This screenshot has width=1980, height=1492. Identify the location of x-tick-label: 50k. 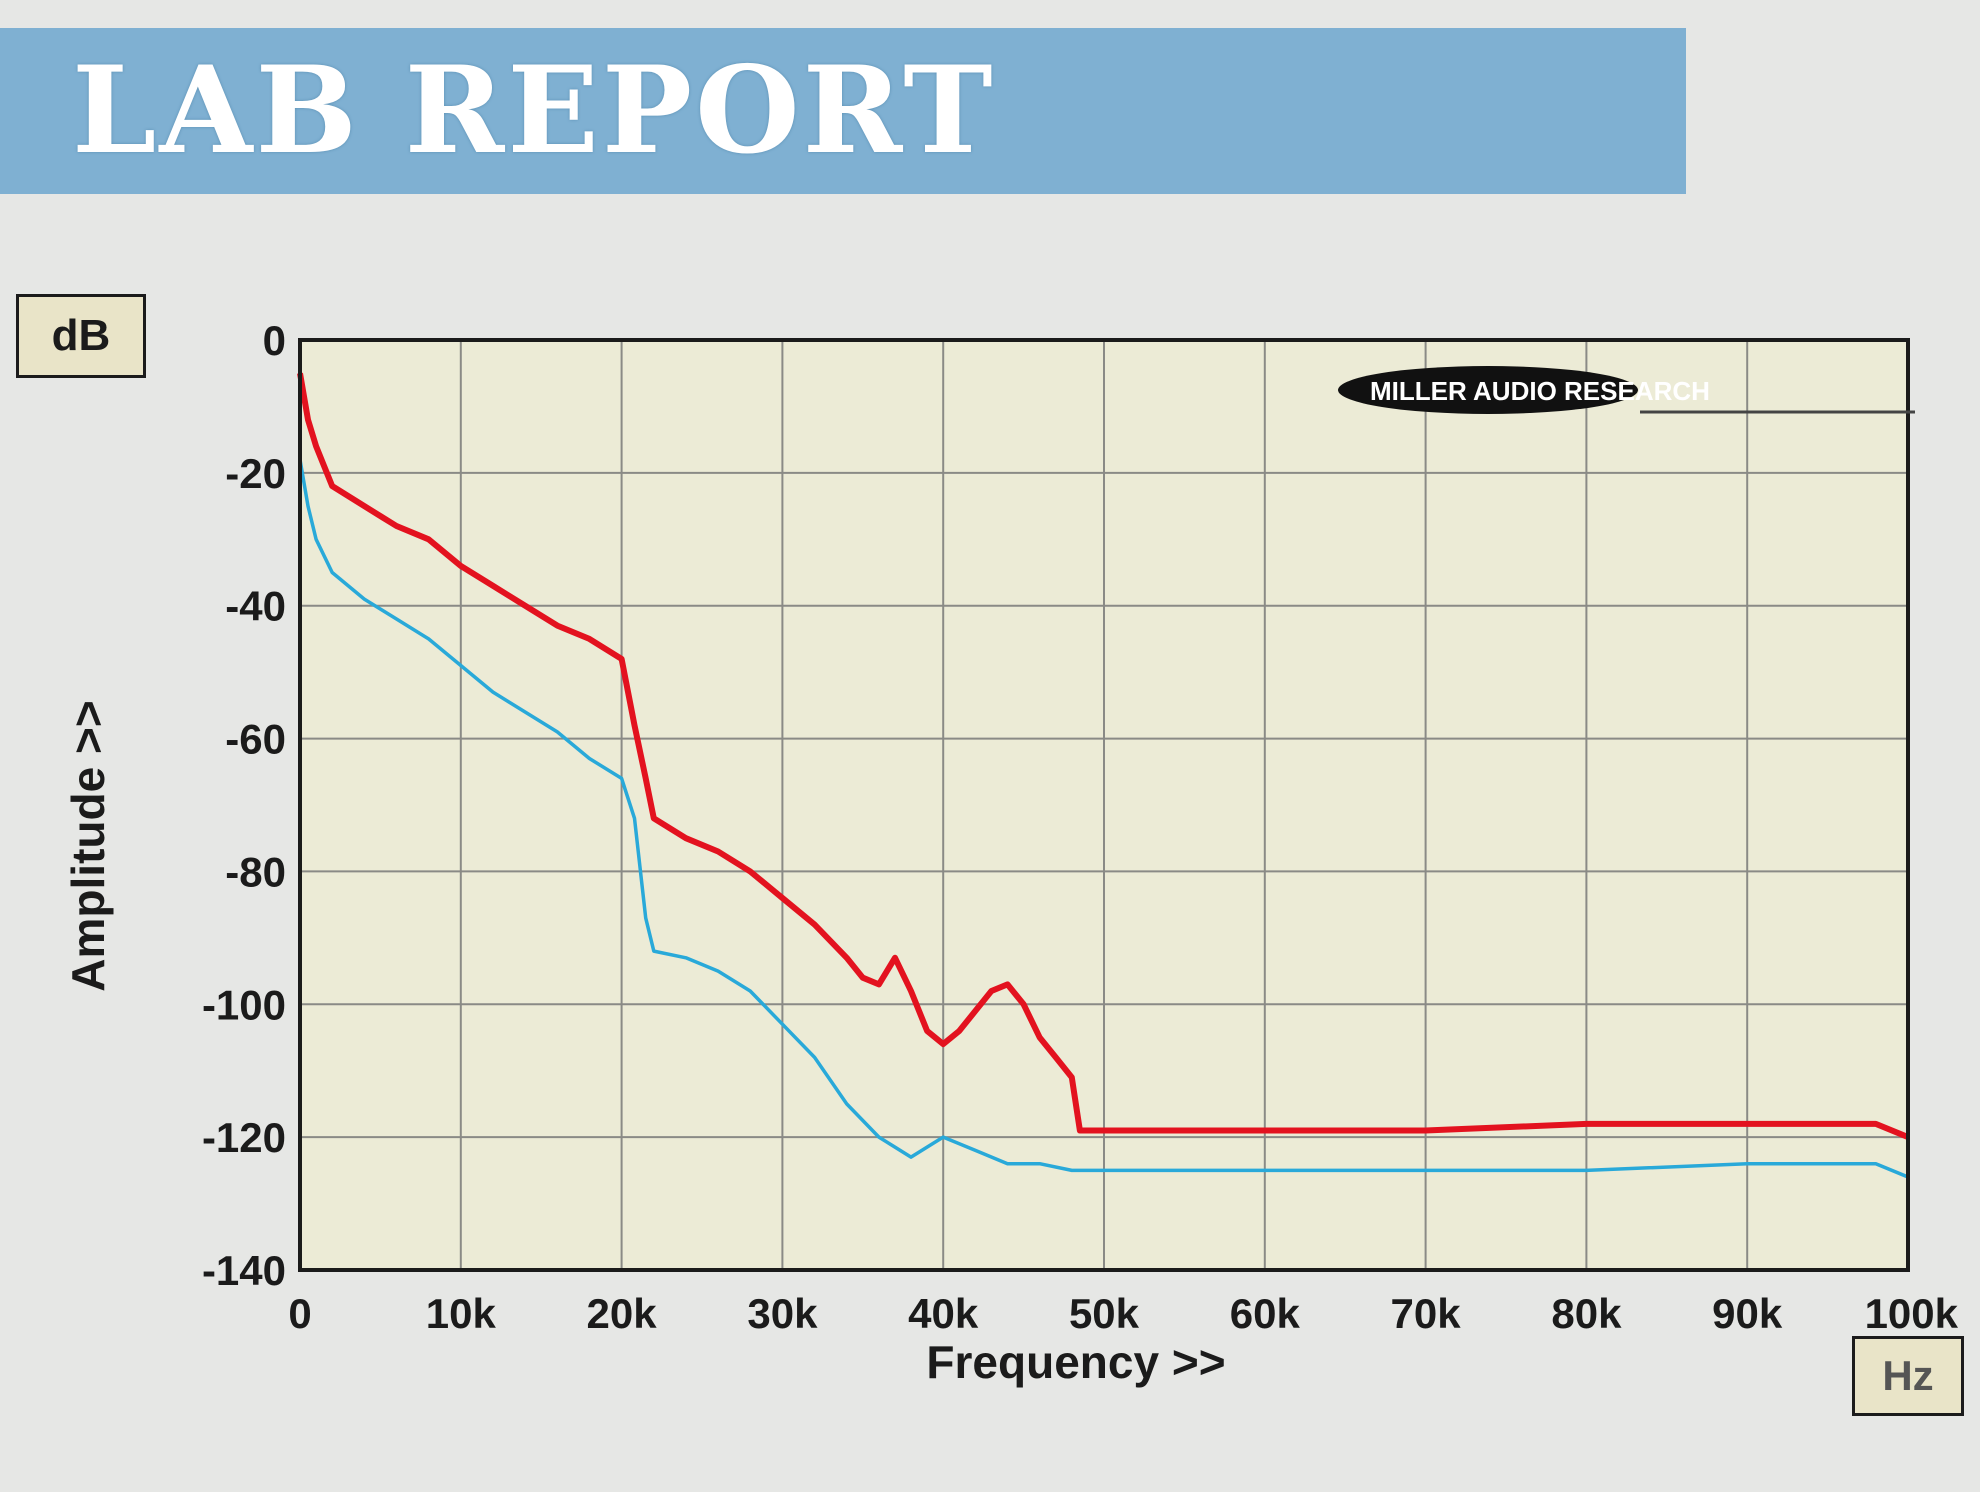
(1104, 1313).